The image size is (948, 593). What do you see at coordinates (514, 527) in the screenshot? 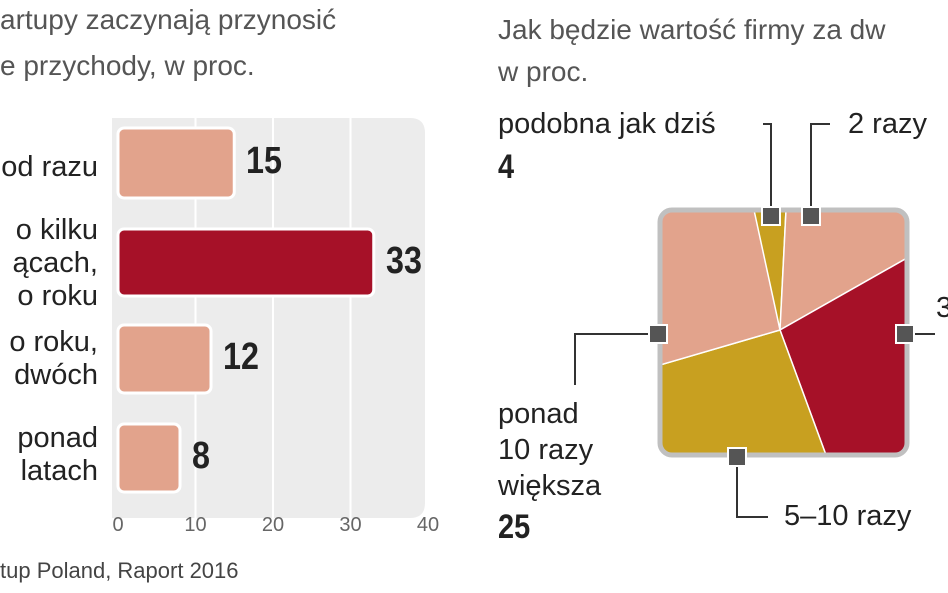
I see `pie-value-ponad-10: 25` at bounding box center [514, 527].